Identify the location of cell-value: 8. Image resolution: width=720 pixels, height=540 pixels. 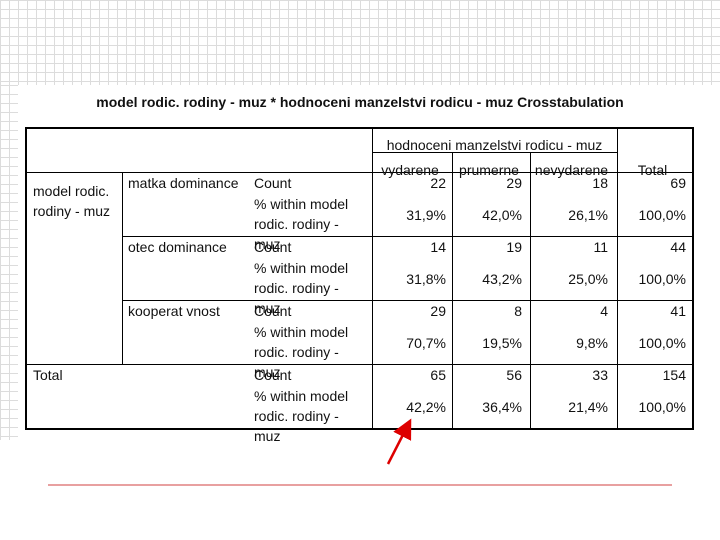
(518, 311).